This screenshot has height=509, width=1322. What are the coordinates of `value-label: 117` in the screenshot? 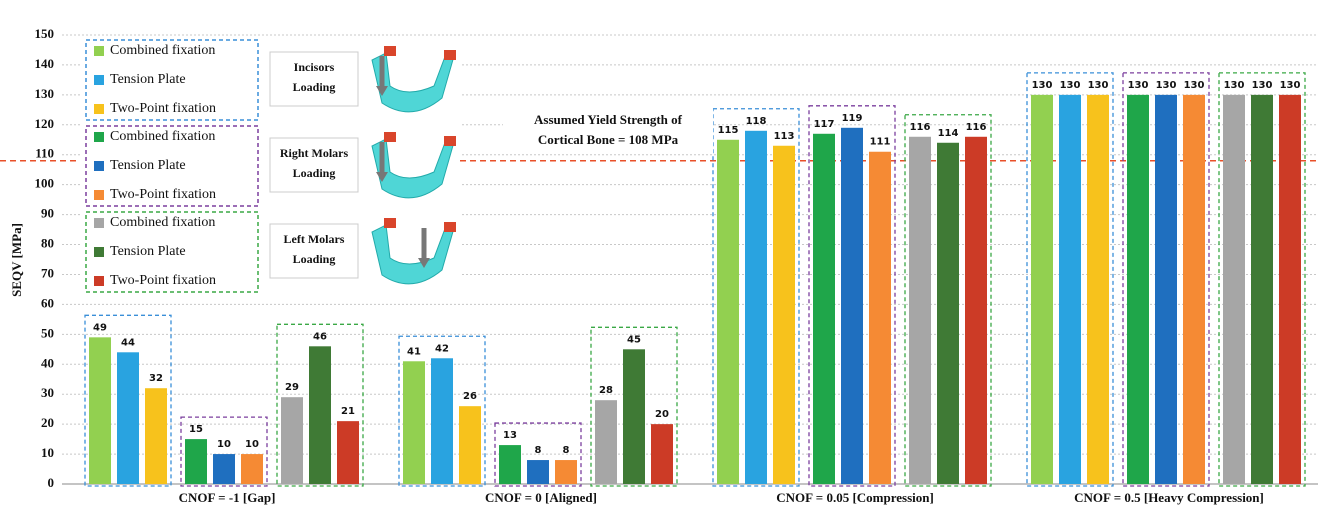 It's located at (824, 124).